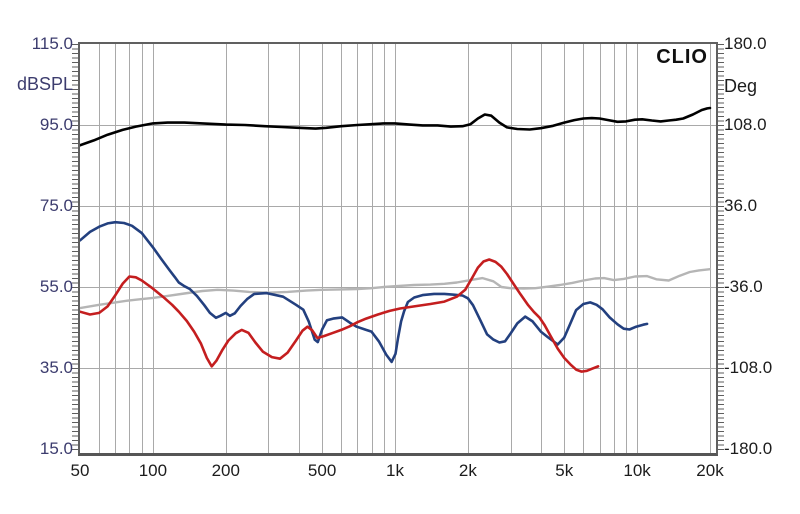  Describe the element at coordinates (44, 84) in the screenshot. I see `left-axis-unit-label: dBSPL` at that location.